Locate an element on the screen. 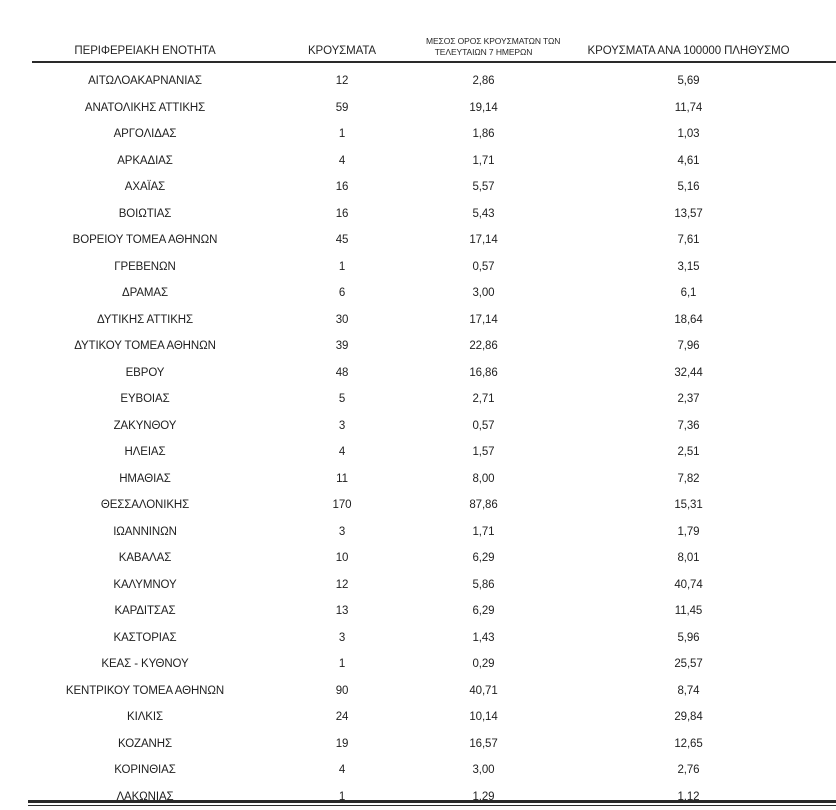  cases-cell: 19 is located at coordinates (342, 743).